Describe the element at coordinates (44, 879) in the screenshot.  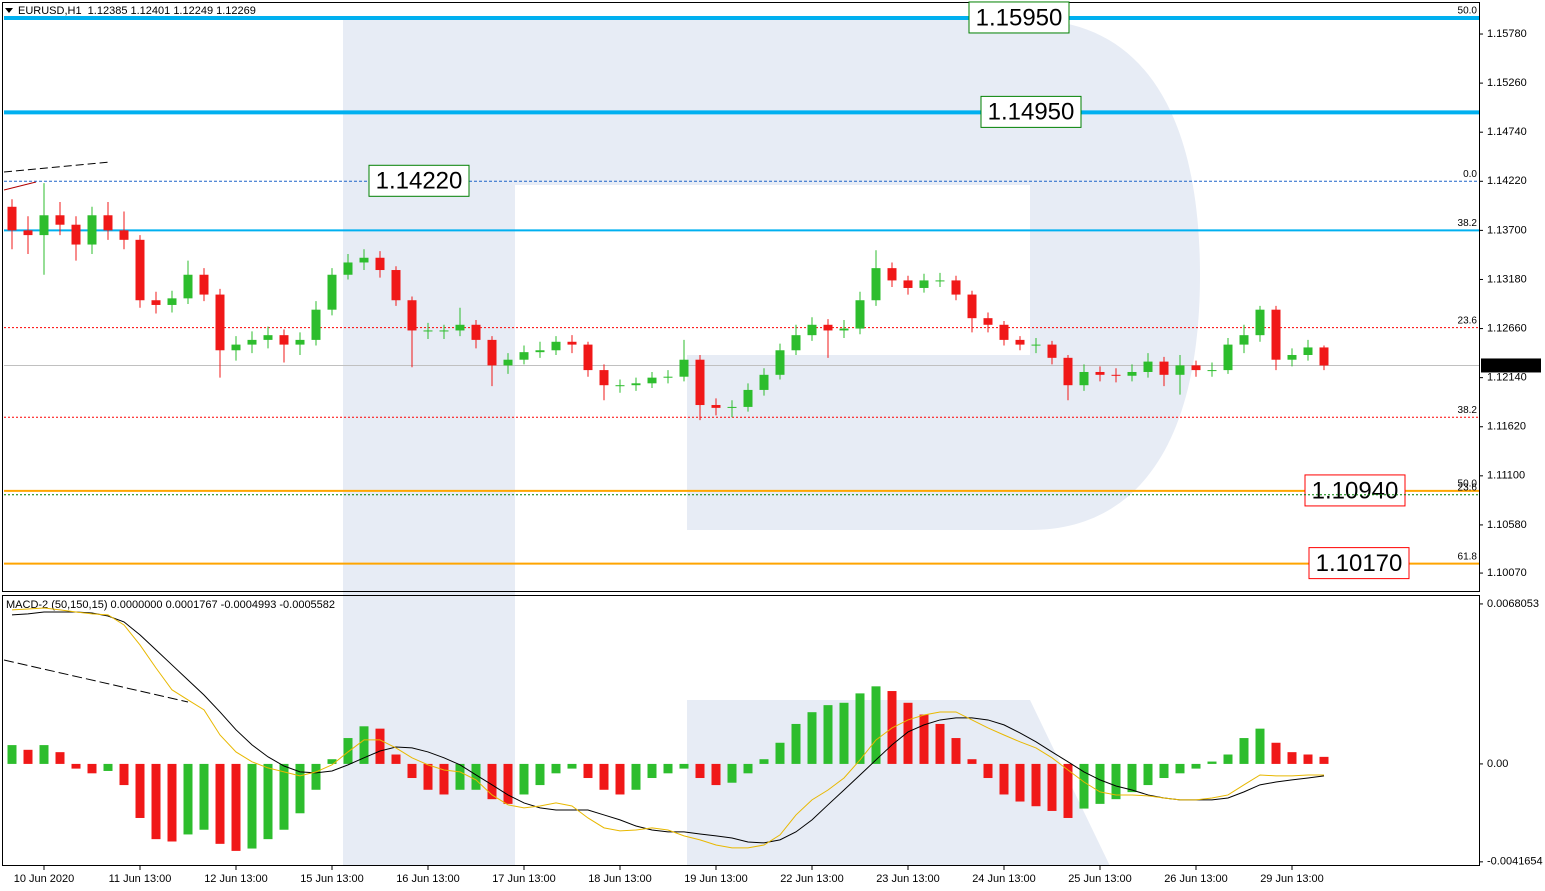
I see `x-tick-label: 10 Jun 2020` at that location.